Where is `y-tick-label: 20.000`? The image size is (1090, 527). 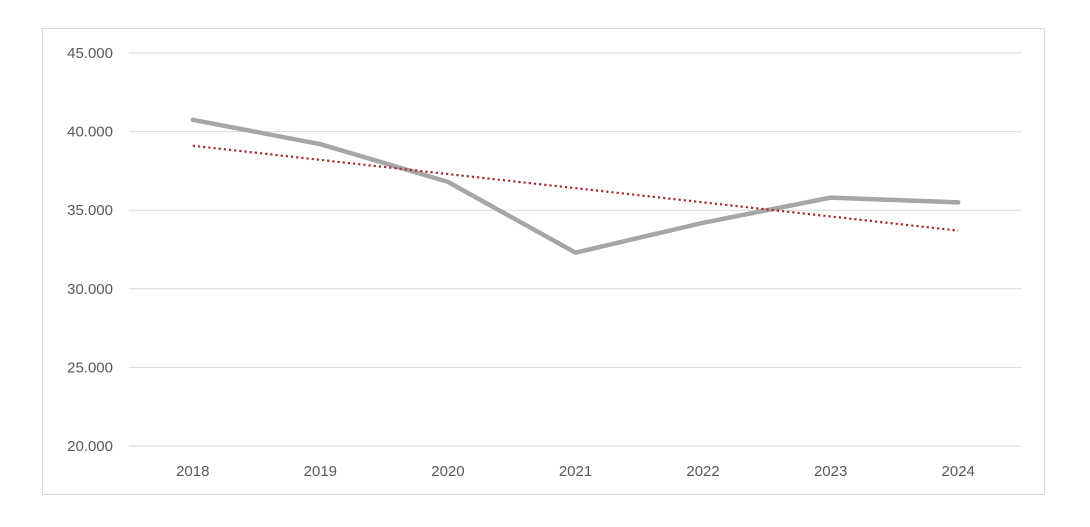 y-tick-label: 20.000 is located at coordinates (90, 446).